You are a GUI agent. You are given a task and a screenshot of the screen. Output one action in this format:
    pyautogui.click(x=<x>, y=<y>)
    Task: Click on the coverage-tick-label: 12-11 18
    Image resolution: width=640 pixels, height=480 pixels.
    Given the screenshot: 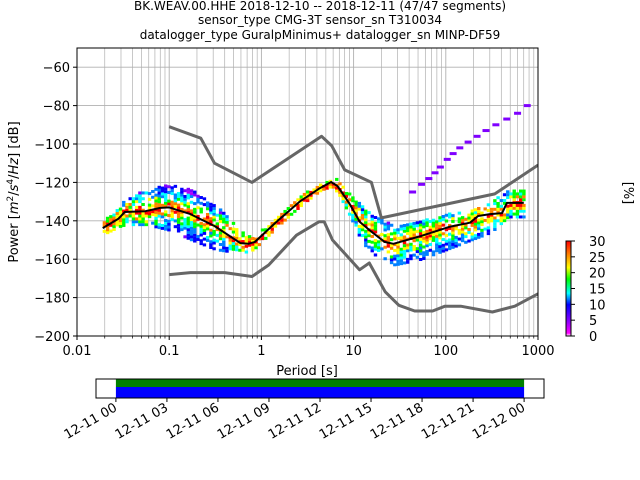 What is the action you would take?
    pyautogui.click(x=397, y=421)
    